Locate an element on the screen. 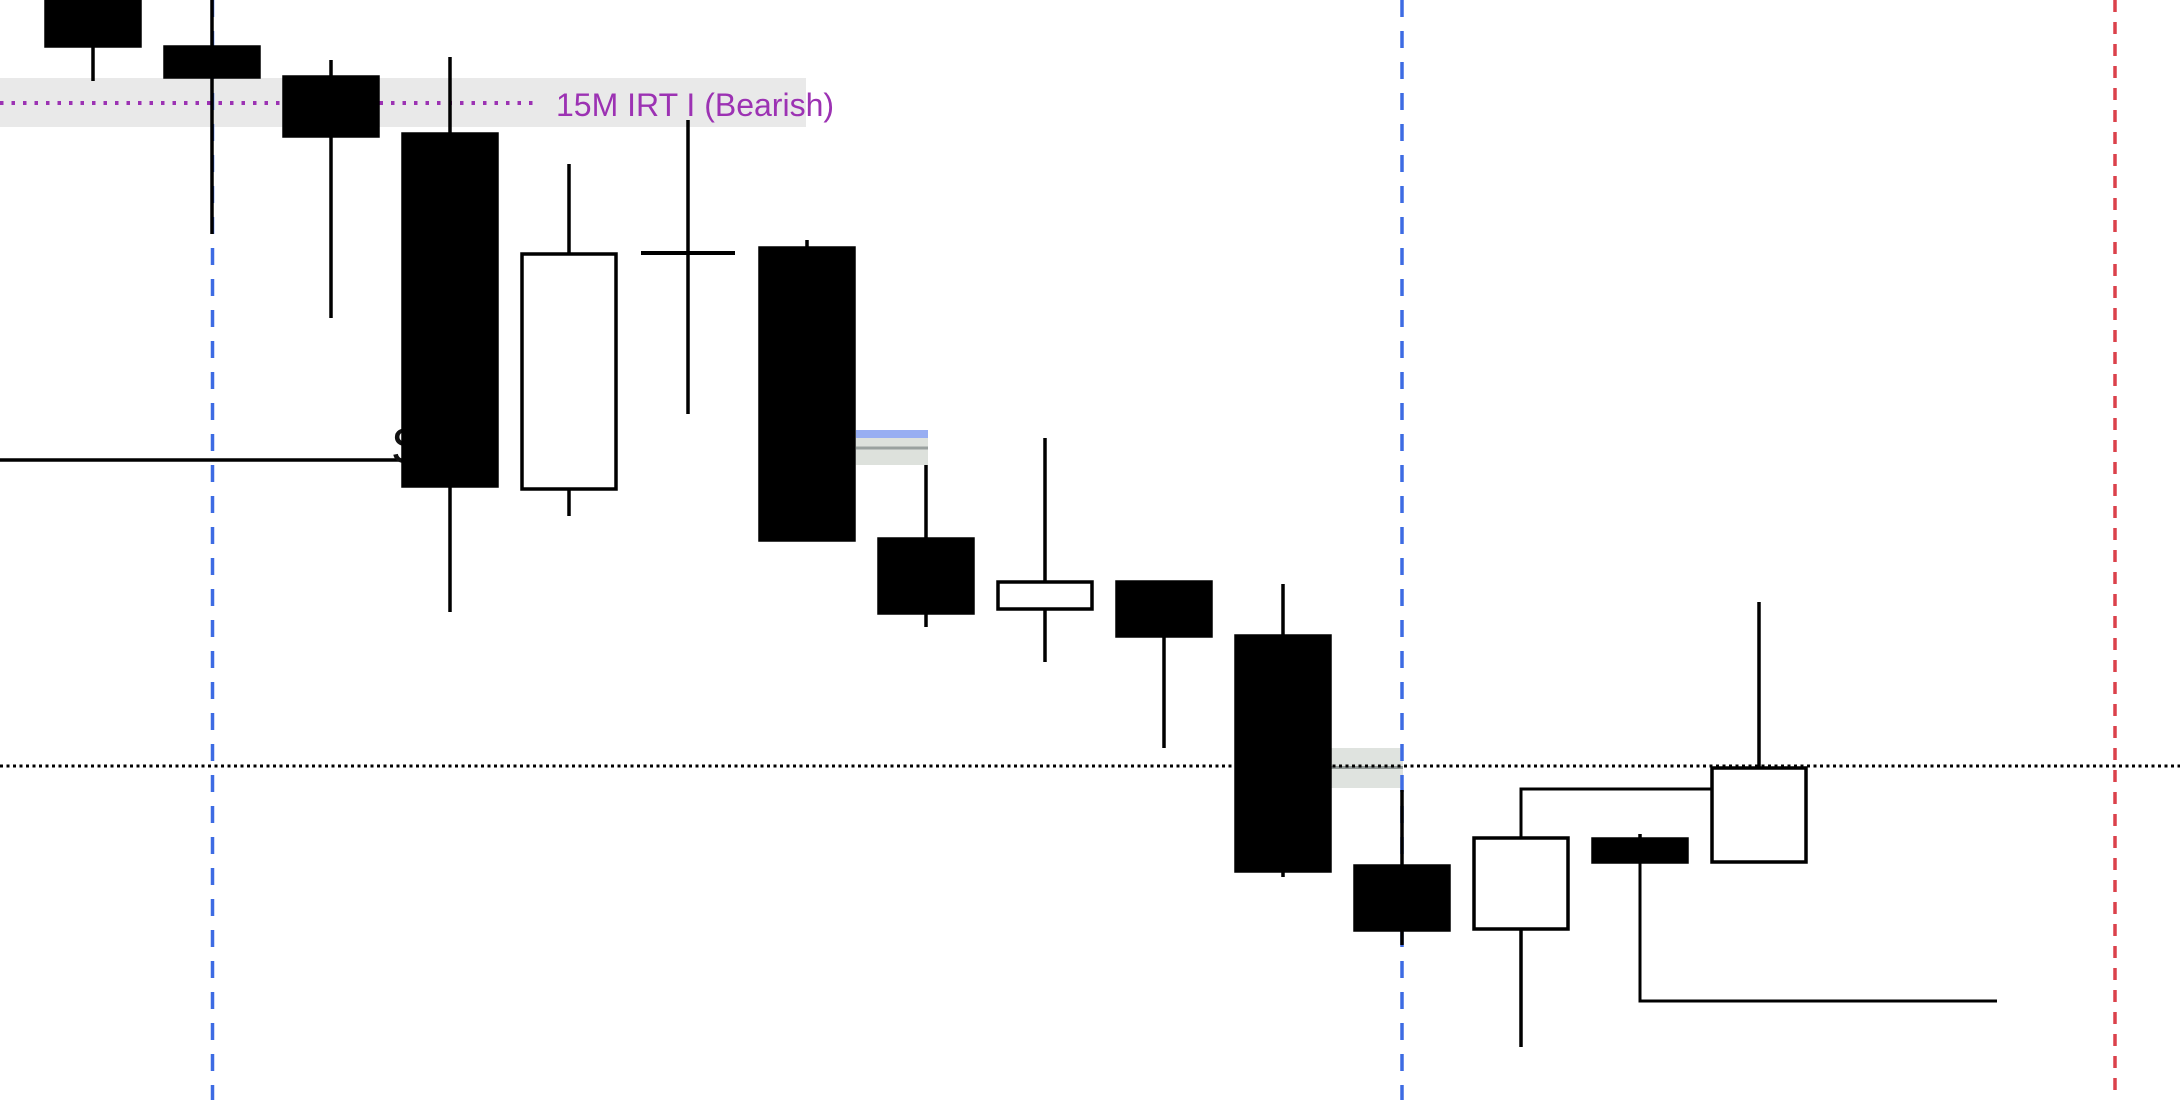 This screenshot has height=1100, width=2180. candle-11-bearish is located at coordinates (1283, 730).